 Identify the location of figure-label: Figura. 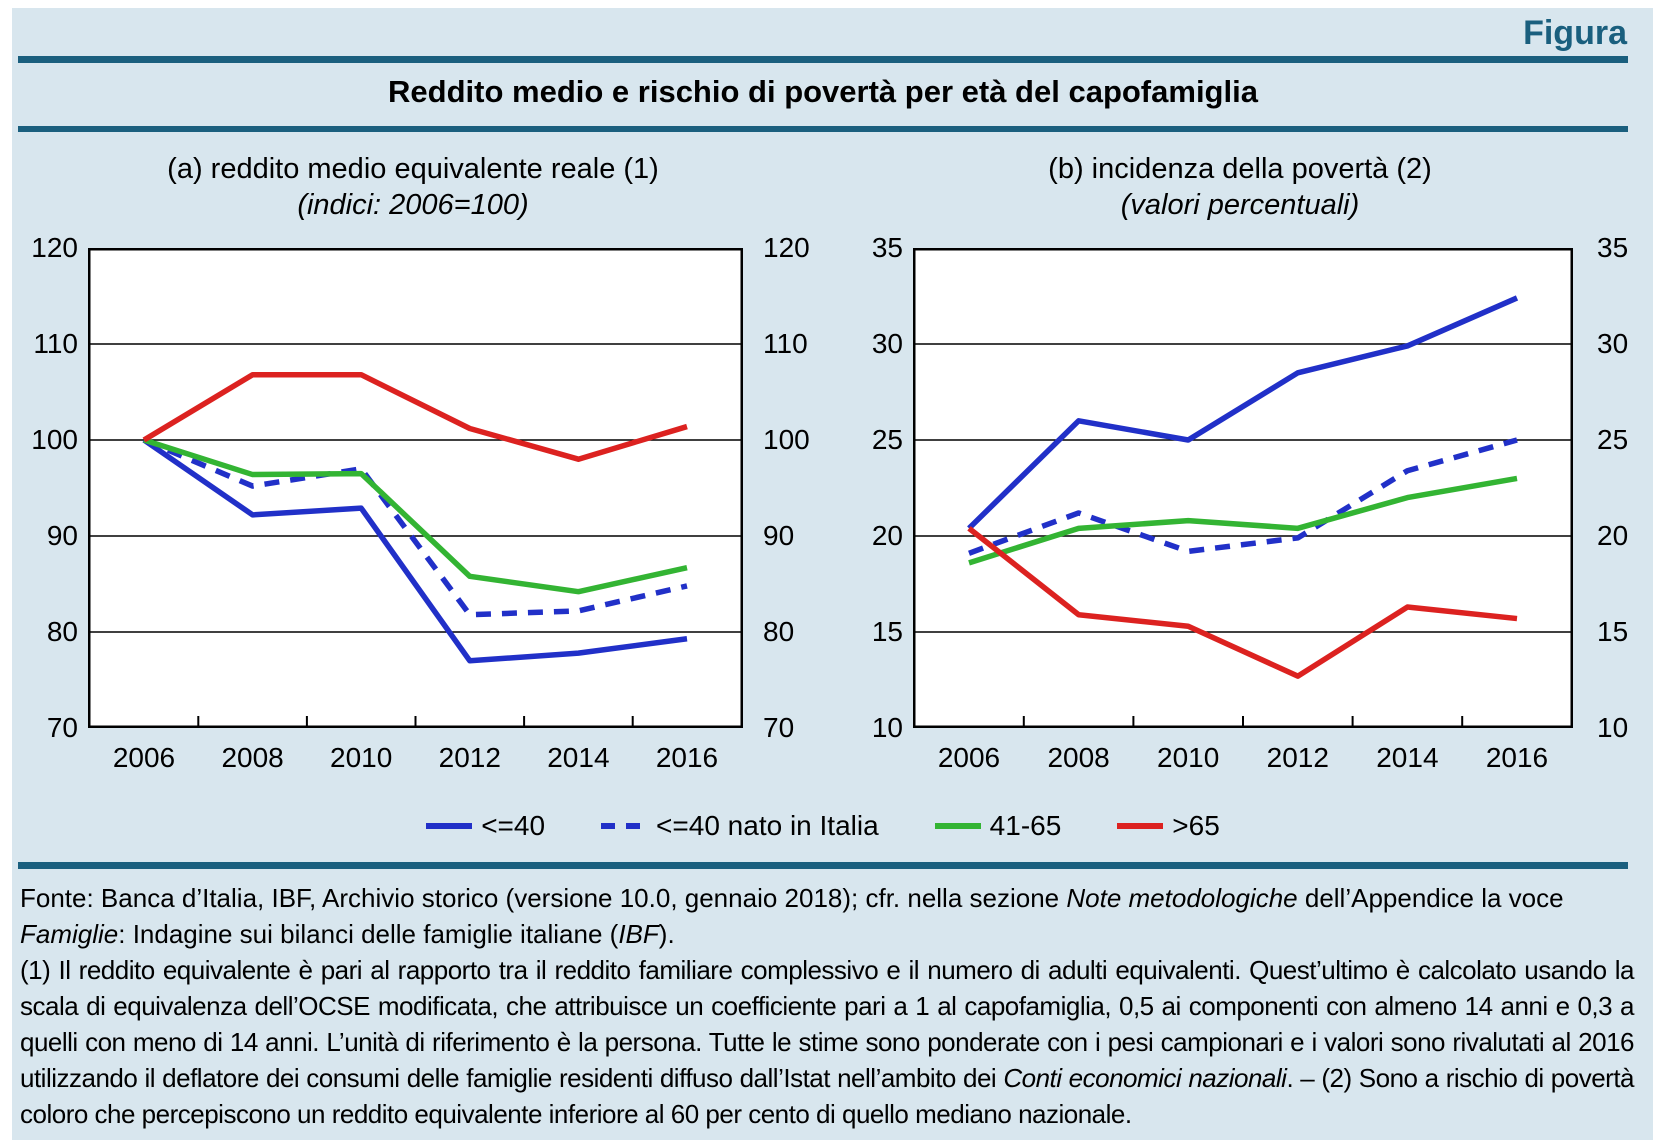
(1575, 33).